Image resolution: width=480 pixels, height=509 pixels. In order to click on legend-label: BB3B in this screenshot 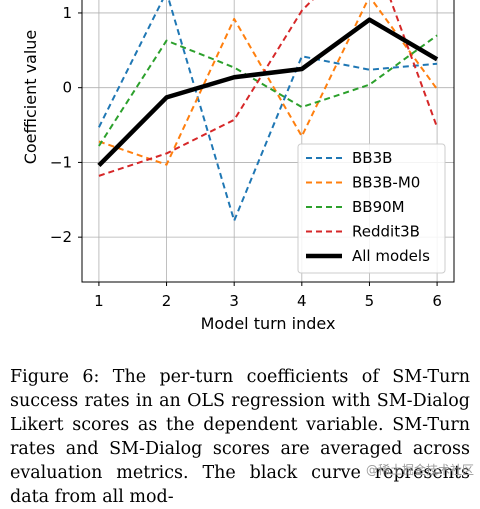, I will do `click(372, 158)`.